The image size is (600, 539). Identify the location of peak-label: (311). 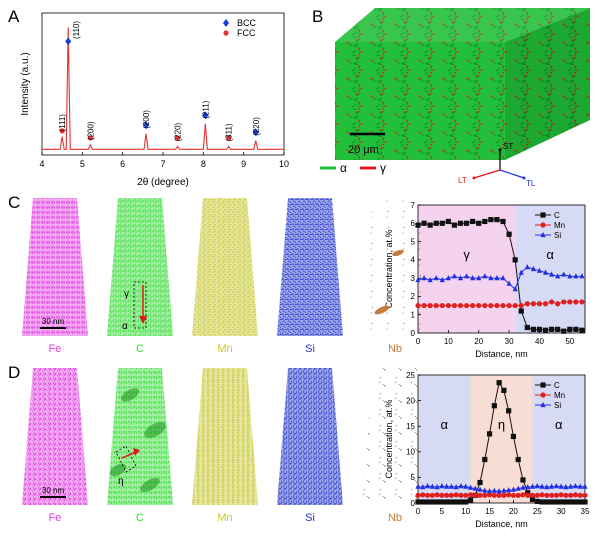
(229, 132).